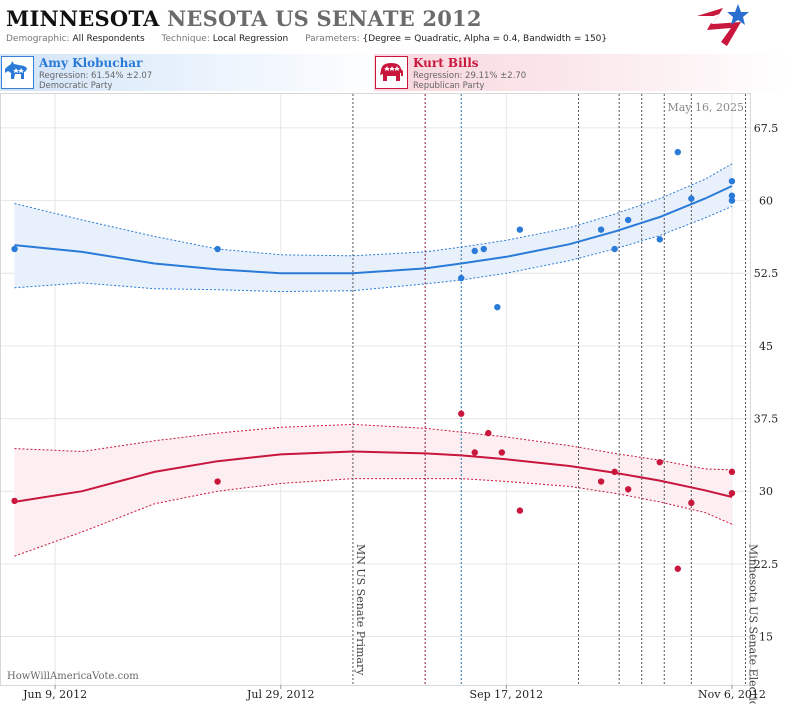 This screenshot has height=704, width=789. Describe the element at coordinates (470, 76) in the screenshot. I see `candidate-regression: Regression: 29.11% ±2.70` at that location.